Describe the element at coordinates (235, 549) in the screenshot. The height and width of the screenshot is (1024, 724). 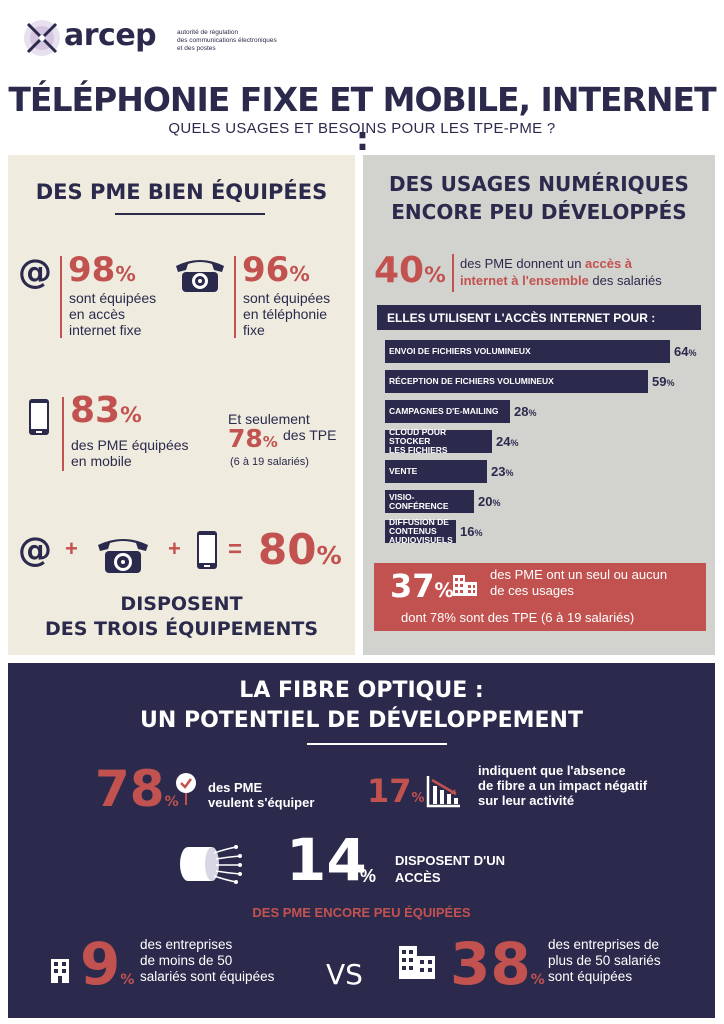
I see `equals-sign: =` at that location.